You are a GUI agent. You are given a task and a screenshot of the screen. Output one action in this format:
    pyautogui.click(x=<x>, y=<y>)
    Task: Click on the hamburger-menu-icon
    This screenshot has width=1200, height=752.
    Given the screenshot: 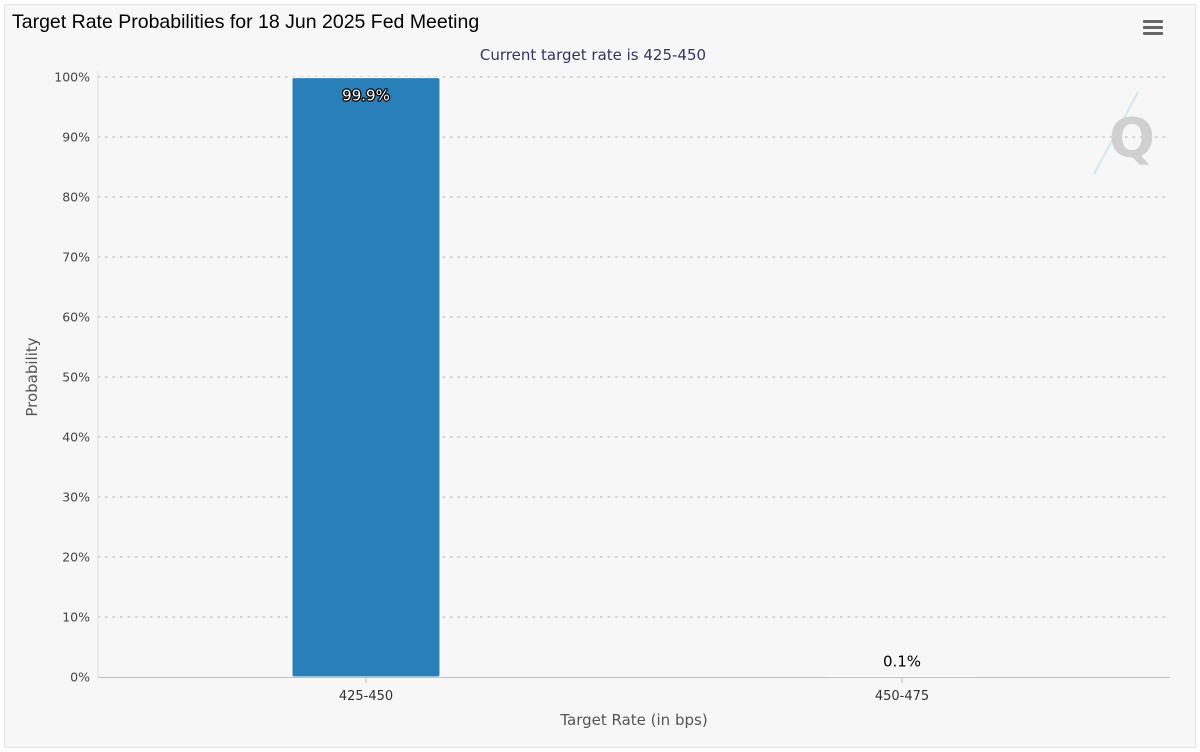 What is the action you would take?
    pyautogui.click(x=1153, y=27)
    